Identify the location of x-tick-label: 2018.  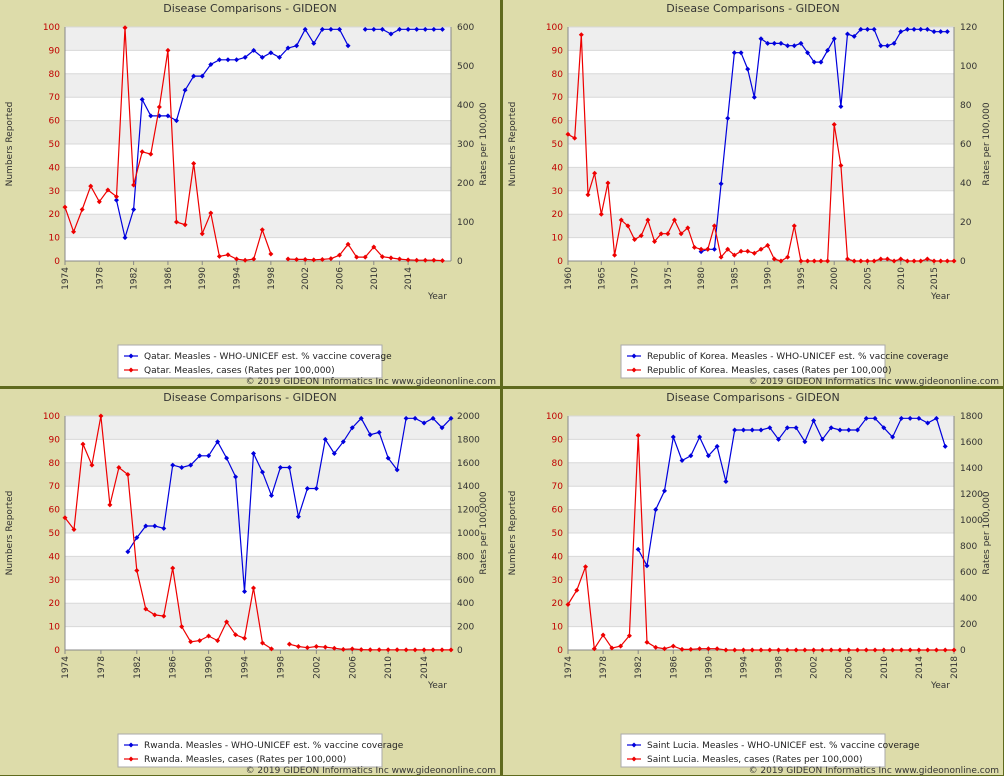
(955, 667).